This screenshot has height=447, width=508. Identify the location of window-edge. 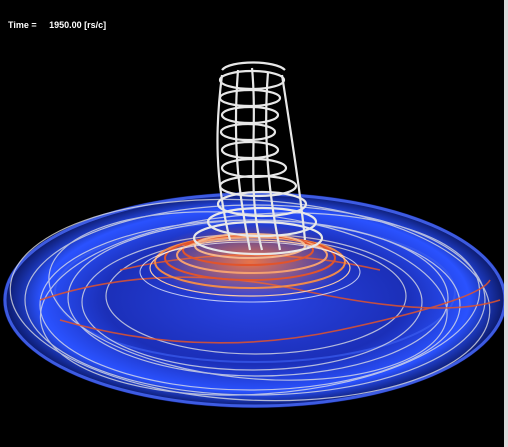
(506, 223).